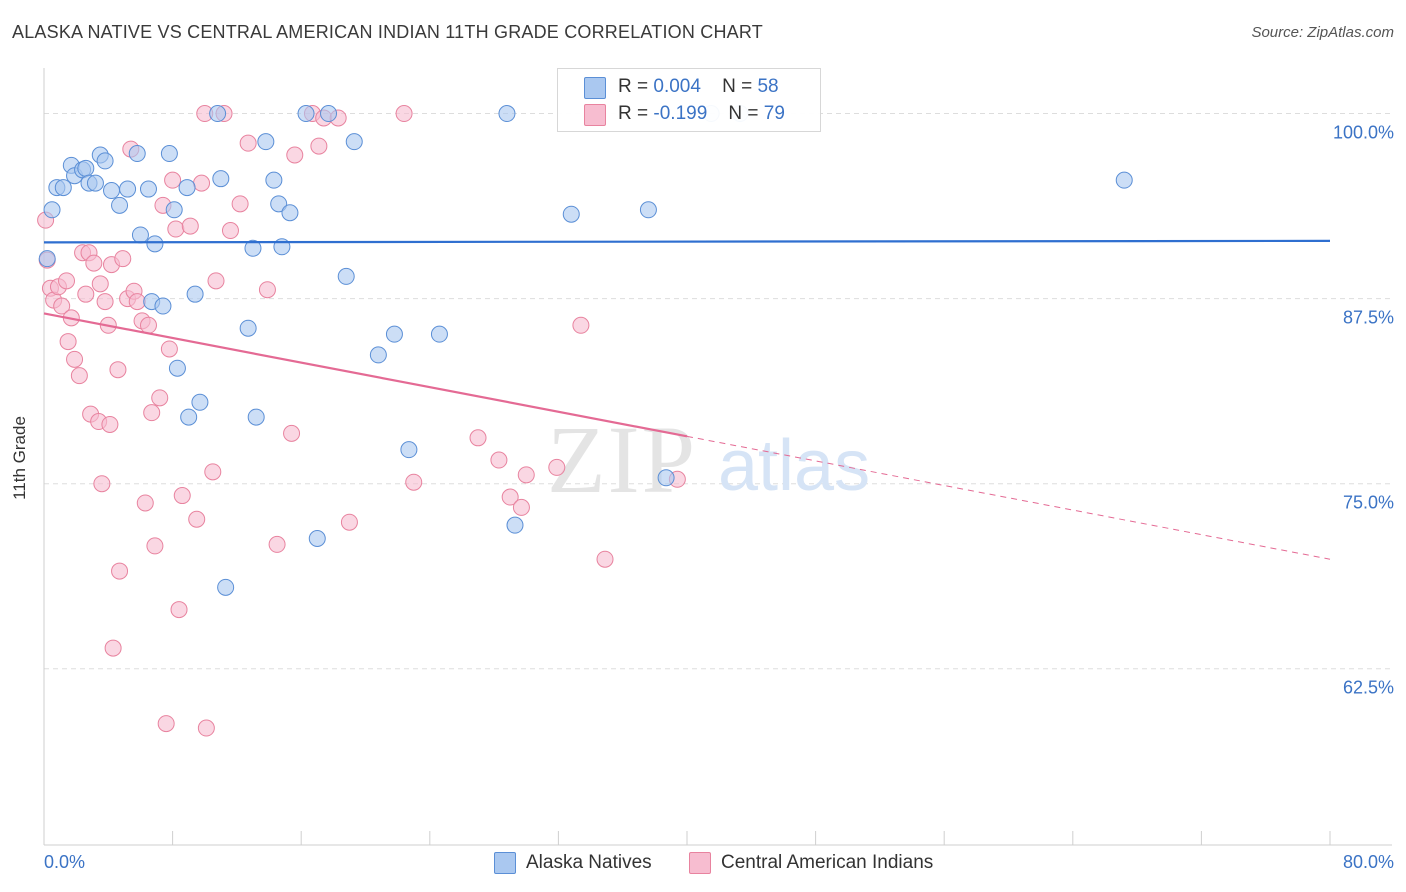 Image resolution: width=1406 pixels, height=892 pixels. Describe the element at coordinates (589, 862) in the screenshot. I see `series-label: Alaska Natives` at that location.